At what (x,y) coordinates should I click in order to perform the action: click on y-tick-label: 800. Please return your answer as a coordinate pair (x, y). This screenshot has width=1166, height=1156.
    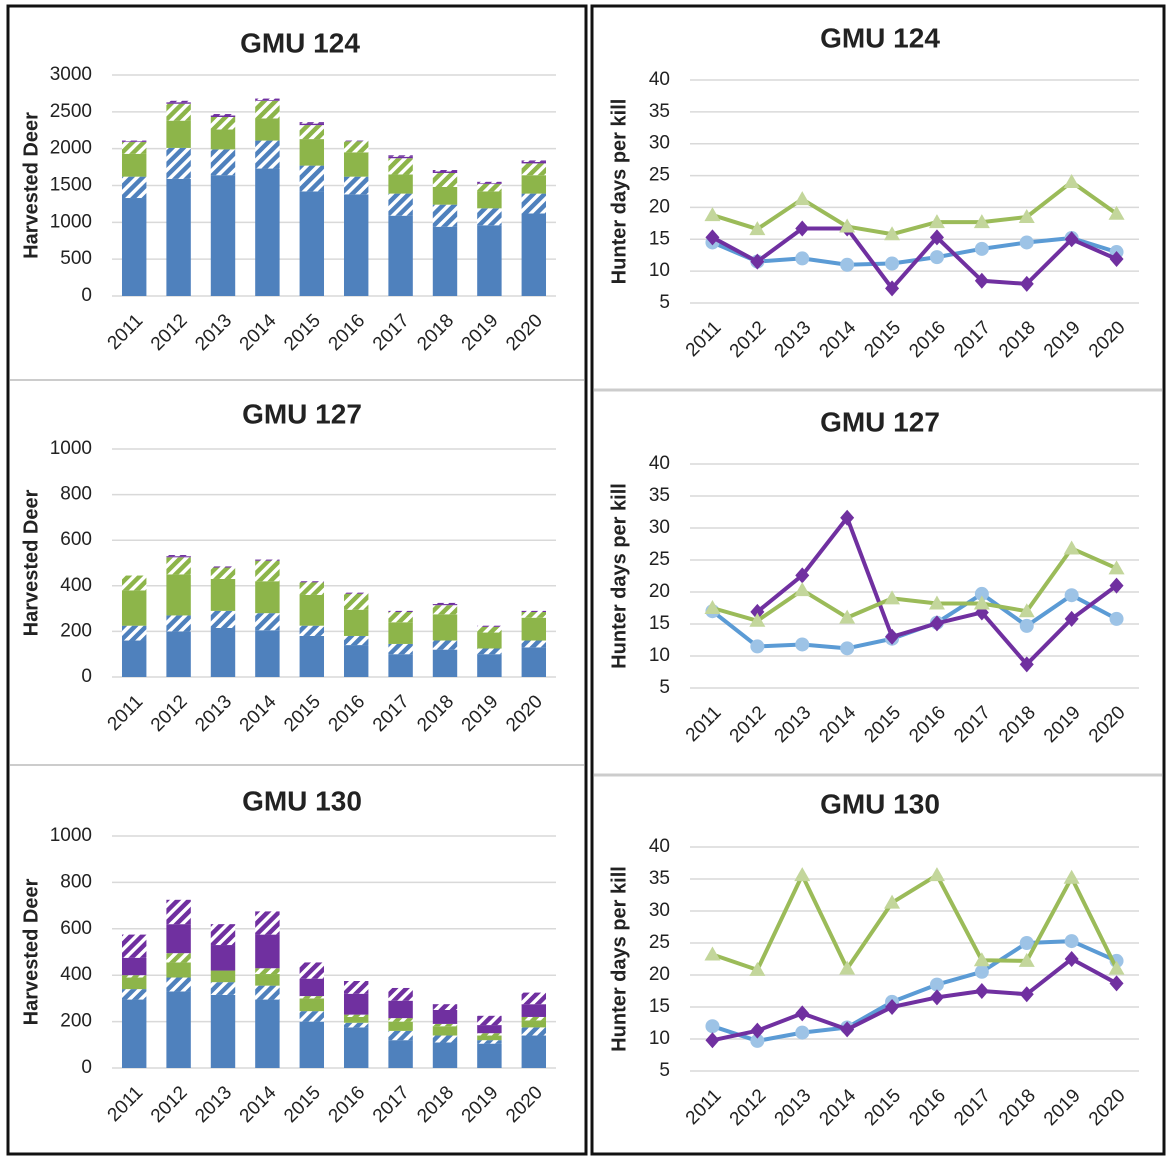
    Looking at the image, I should click on (76, 881).